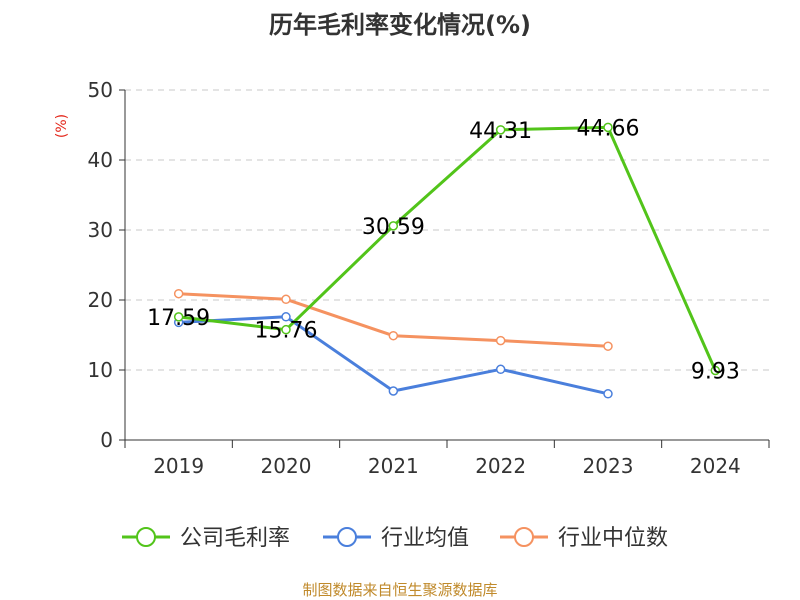 The height and width of the screenshot is (600, 800). What do you see at coordinates (613, 538) in the screenshot?
I see `legend-label: 行业中位数` at bounding box center [613, 538].